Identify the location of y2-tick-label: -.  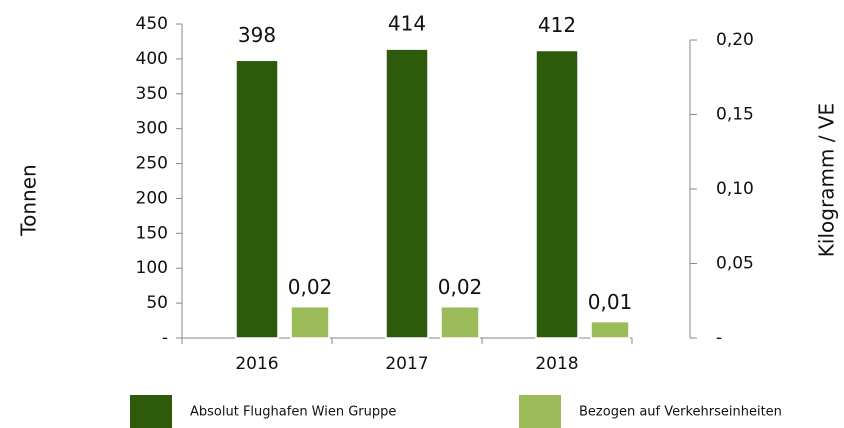
(719, 338).